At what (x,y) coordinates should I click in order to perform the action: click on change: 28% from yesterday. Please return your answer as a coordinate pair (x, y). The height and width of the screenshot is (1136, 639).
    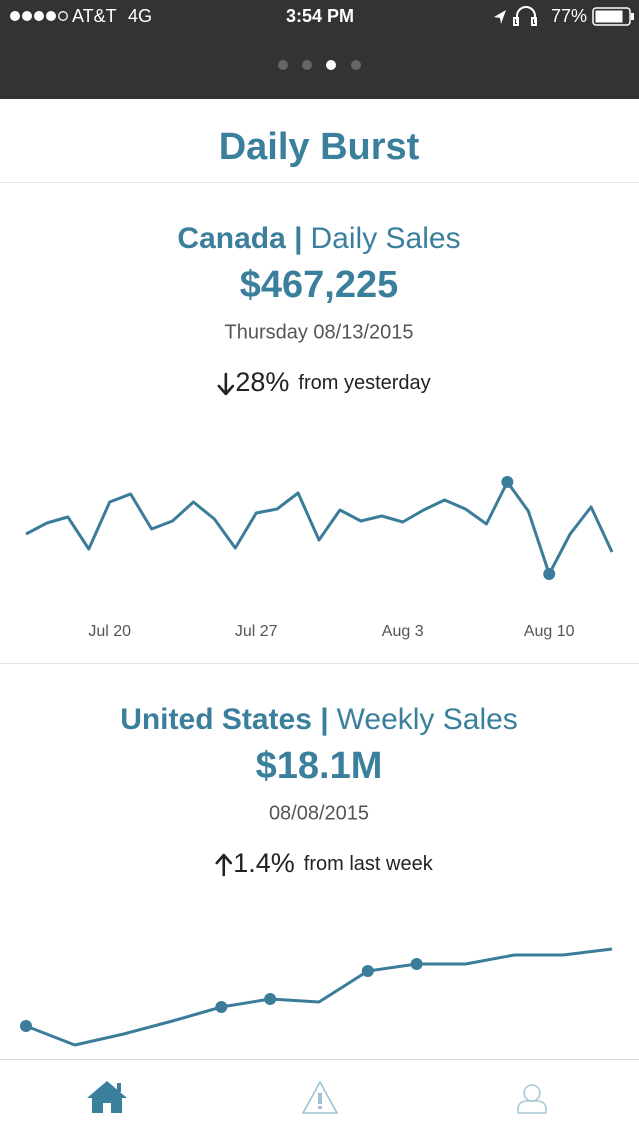
    Looking at the image, I should click on (332, 382).